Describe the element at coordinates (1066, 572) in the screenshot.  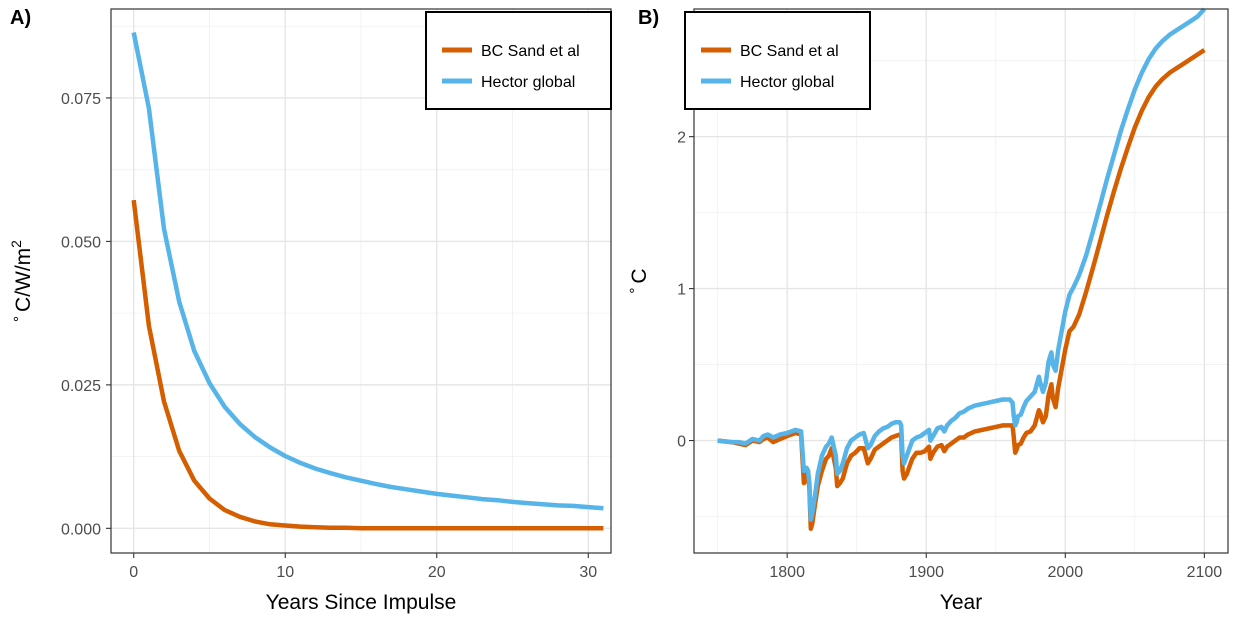
I see `x-tick-label: 2000` at that location.